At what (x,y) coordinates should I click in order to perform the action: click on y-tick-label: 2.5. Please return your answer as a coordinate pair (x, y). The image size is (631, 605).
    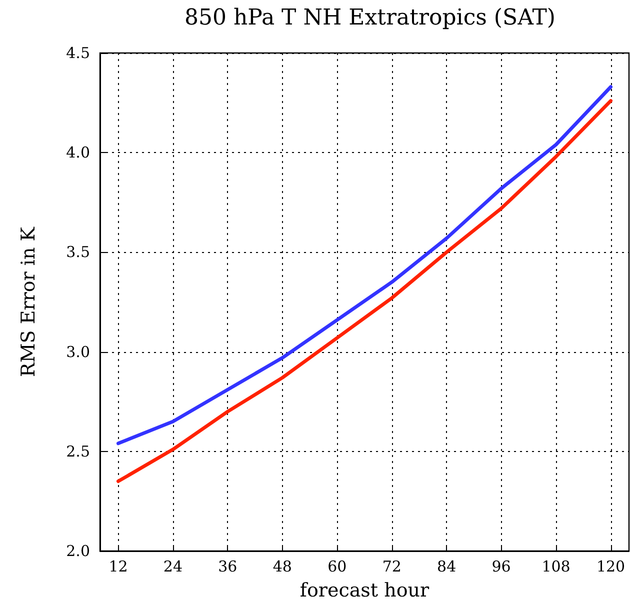
    Looking at the image, I should click on (78, 451).